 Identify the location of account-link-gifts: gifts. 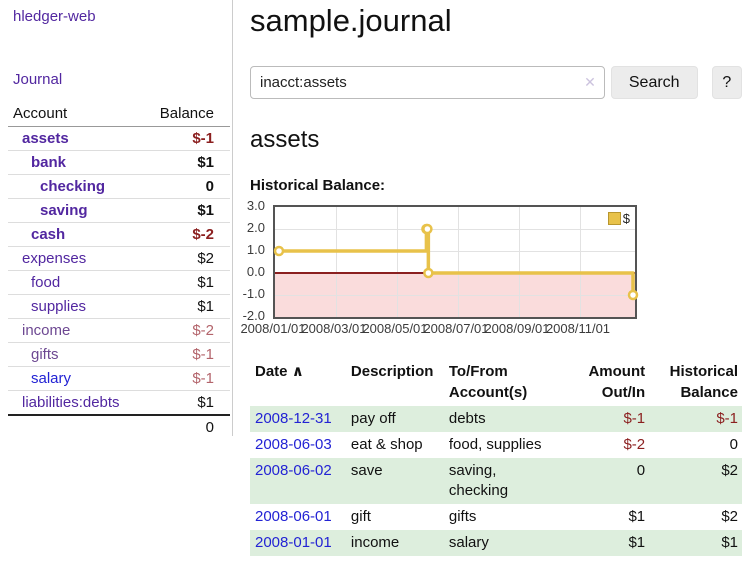
(45, 354).